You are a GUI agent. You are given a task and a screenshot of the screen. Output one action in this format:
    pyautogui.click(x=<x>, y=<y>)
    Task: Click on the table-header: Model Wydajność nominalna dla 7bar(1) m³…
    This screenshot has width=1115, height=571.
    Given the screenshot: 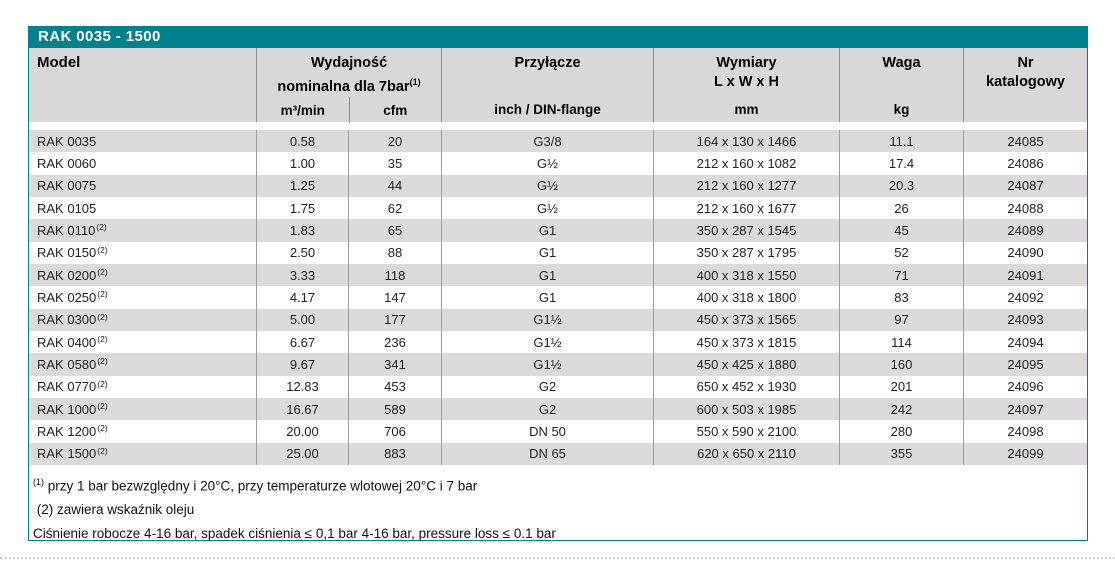 What is the action you would take?
    pyautogui.click(x=558, y=85)
    